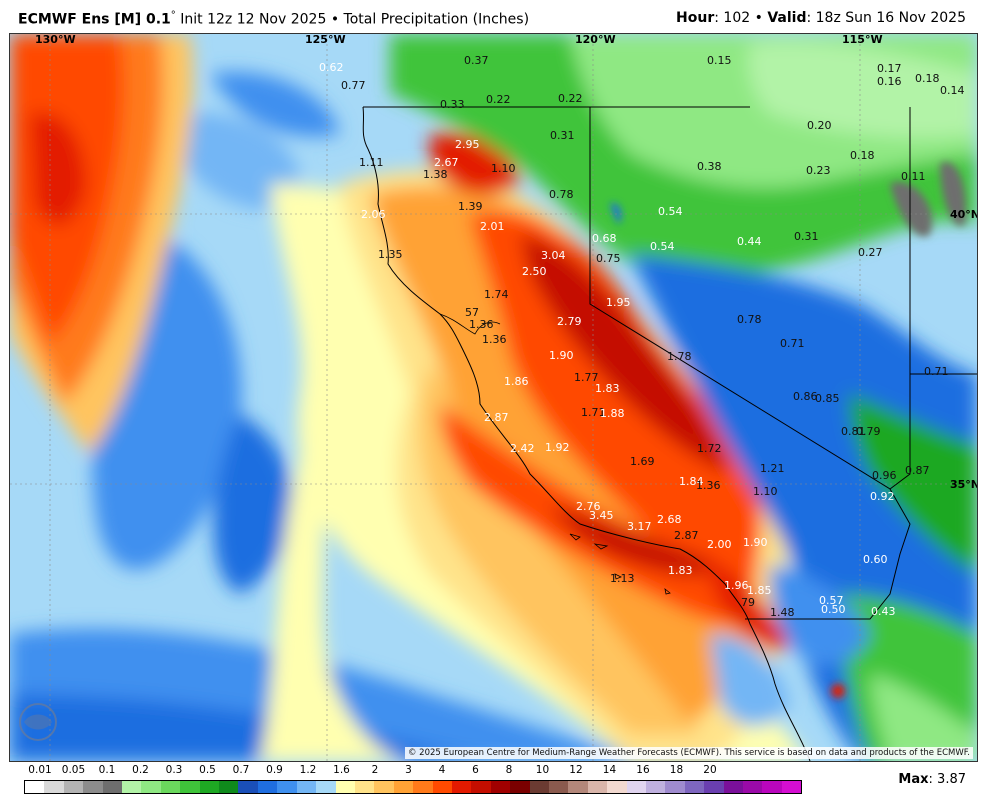 The width and height of the screenshot is (984, 808). I want to click on precip-label: 2.67, so click(446, 162).